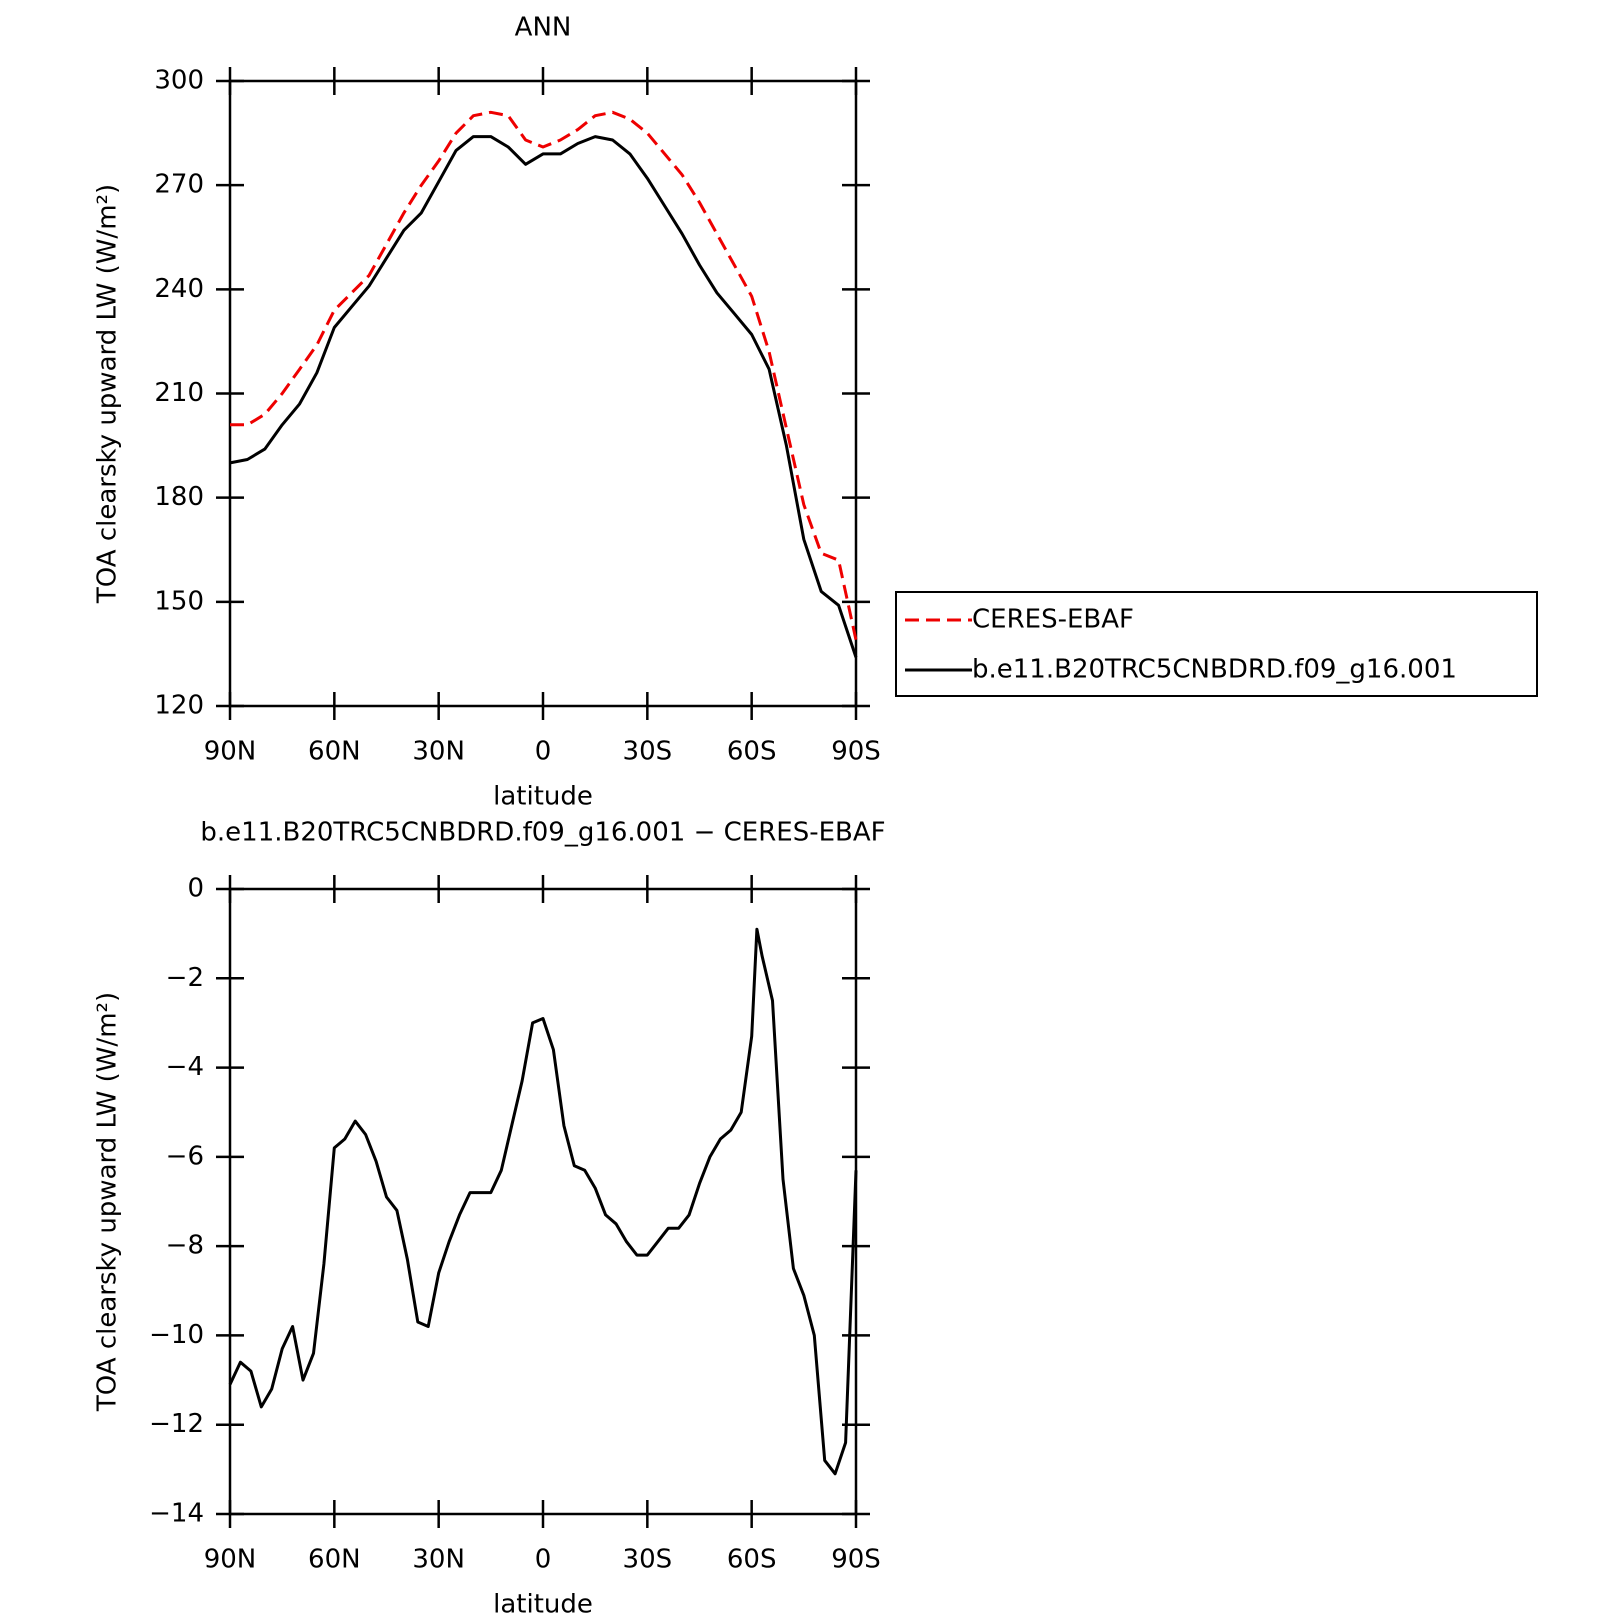 This screenshot has width=1622, height=1623. Describe the element at coordinates (185, 1246) in the screenshot. I see `y-tick-label: −8` at that location.